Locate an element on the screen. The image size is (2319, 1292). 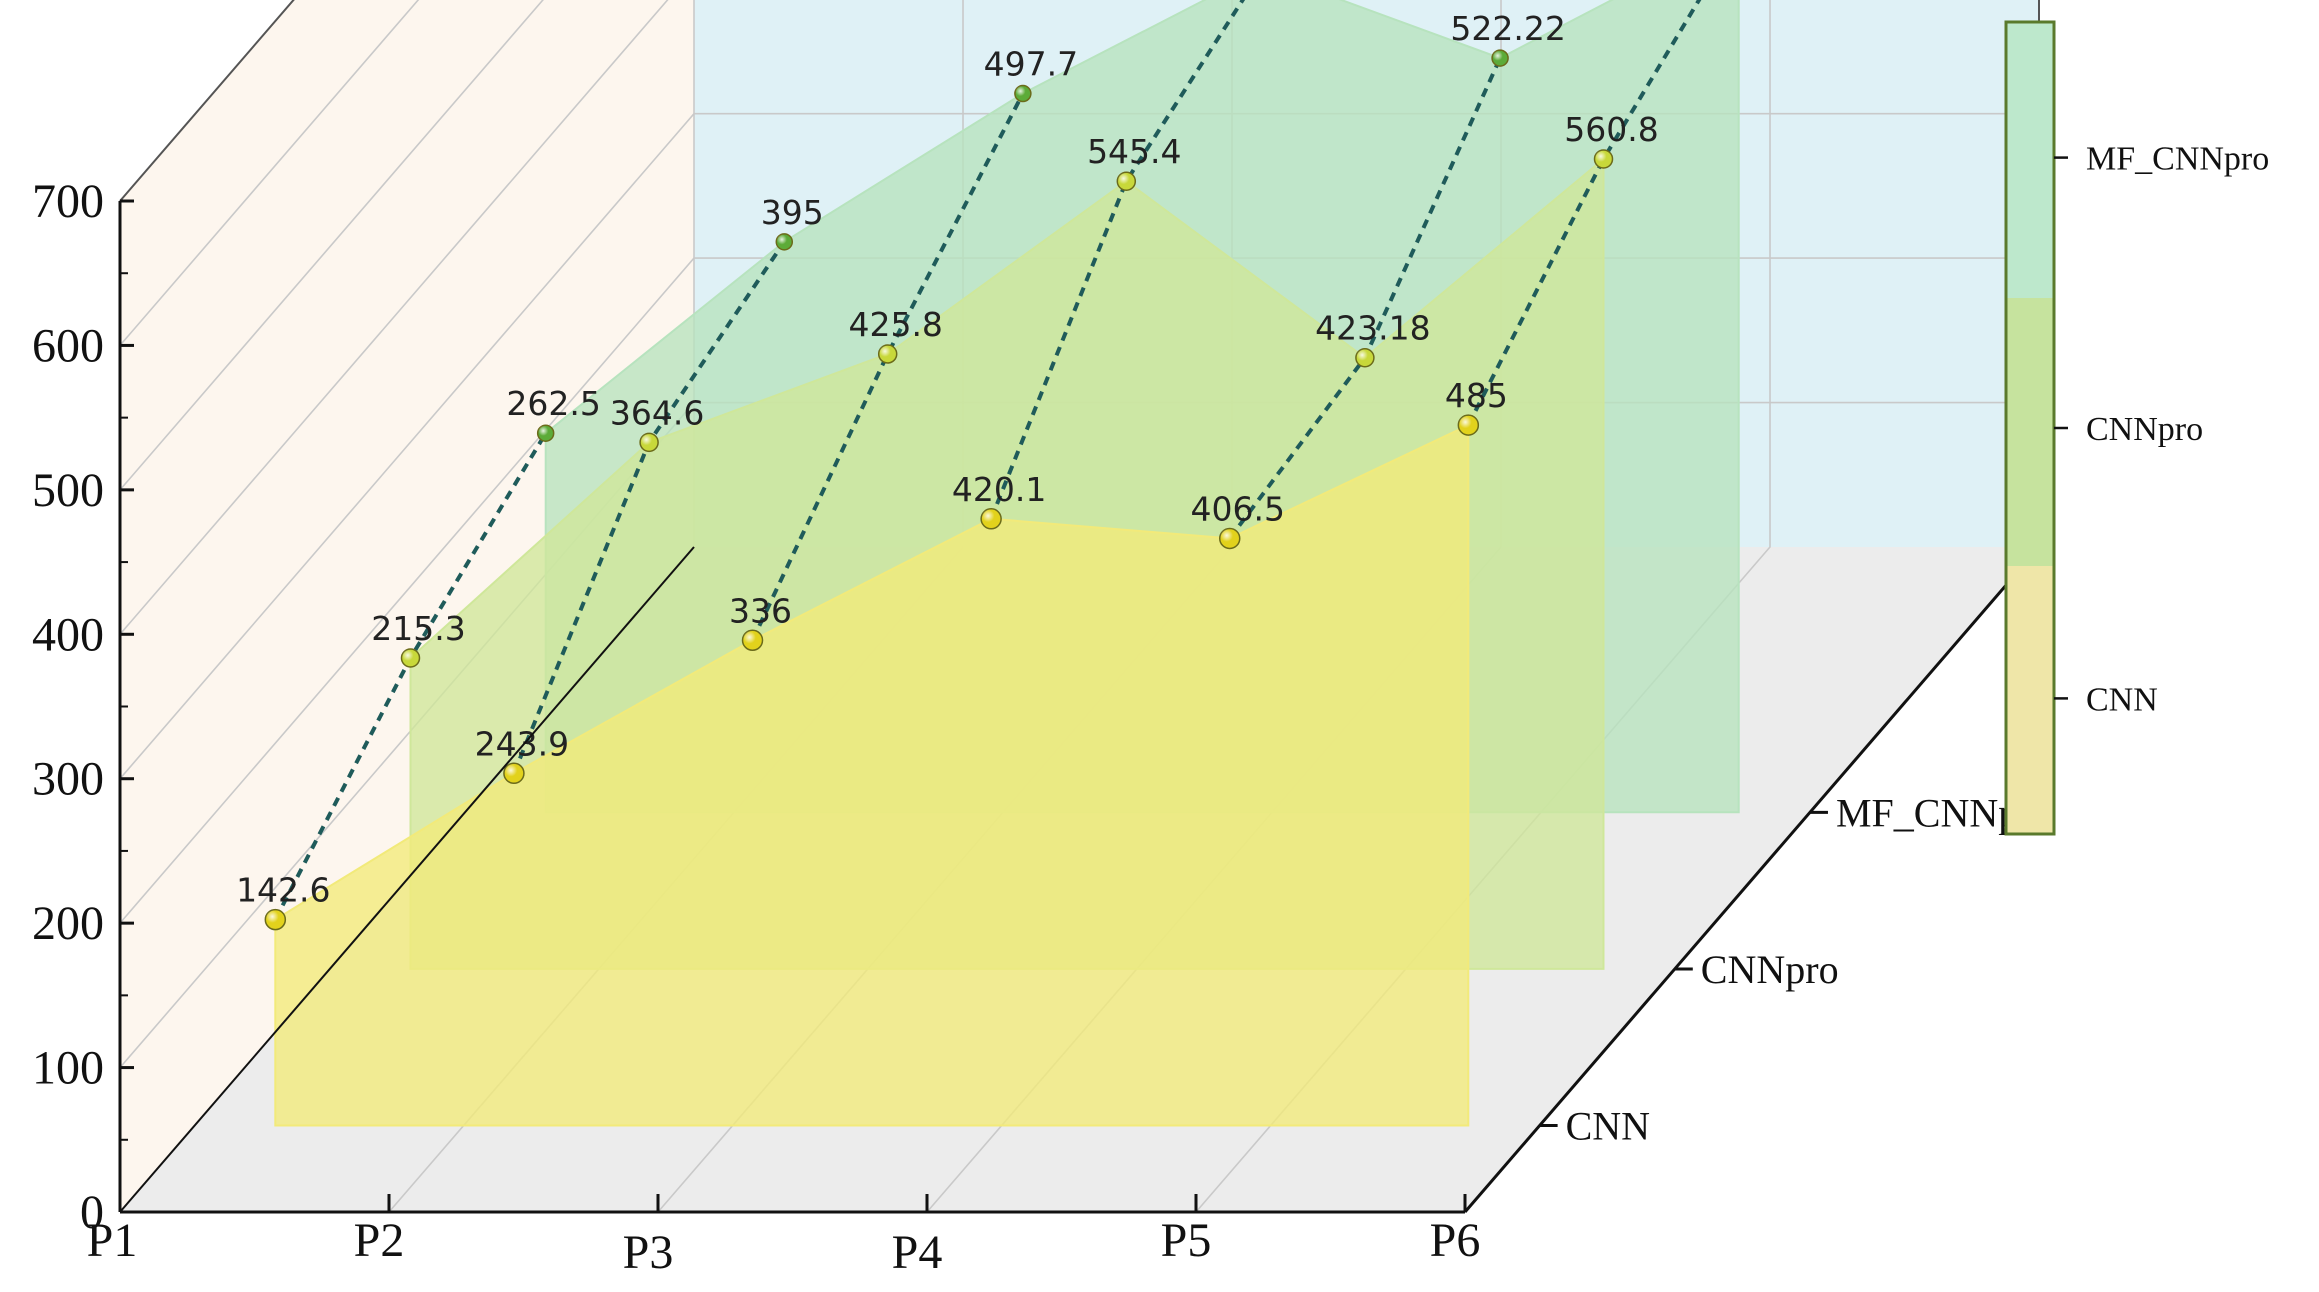
y-tick-label: 400 is located at coordinates (68, 634).